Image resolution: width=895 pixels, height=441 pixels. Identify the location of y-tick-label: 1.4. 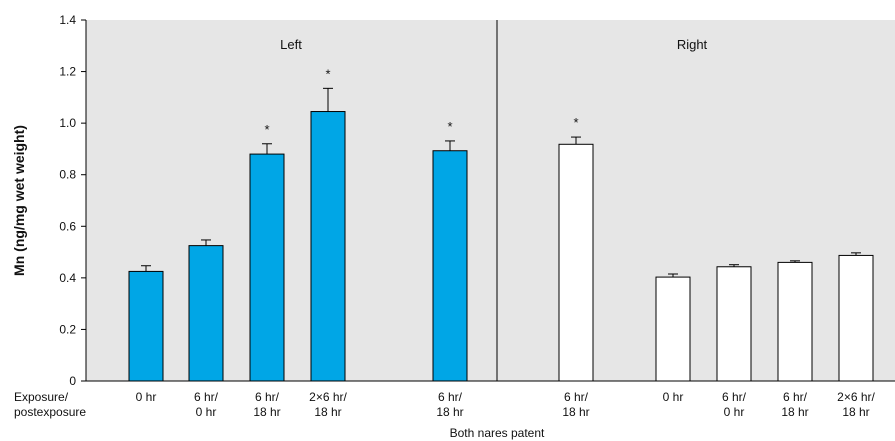
(67, 20).